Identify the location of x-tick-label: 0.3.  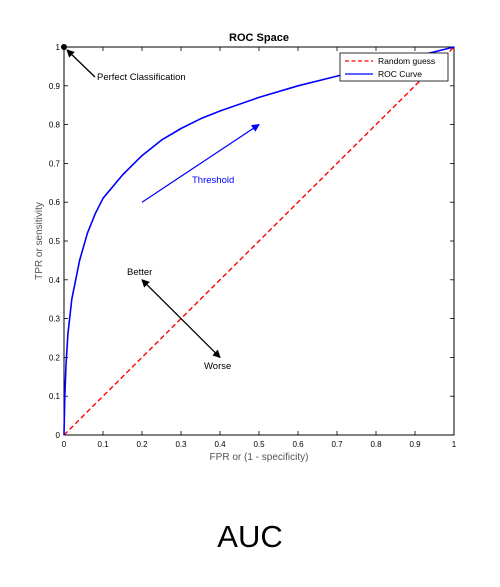
(181, 444).